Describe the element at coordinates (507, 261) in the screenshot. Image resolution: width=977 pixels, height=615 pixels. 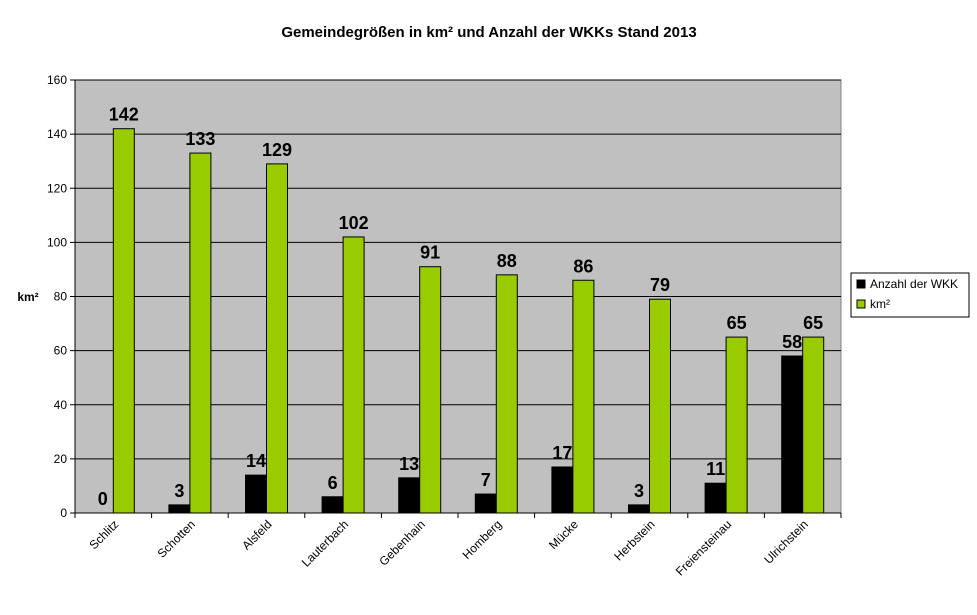
I see `data-label: 88` at that location.